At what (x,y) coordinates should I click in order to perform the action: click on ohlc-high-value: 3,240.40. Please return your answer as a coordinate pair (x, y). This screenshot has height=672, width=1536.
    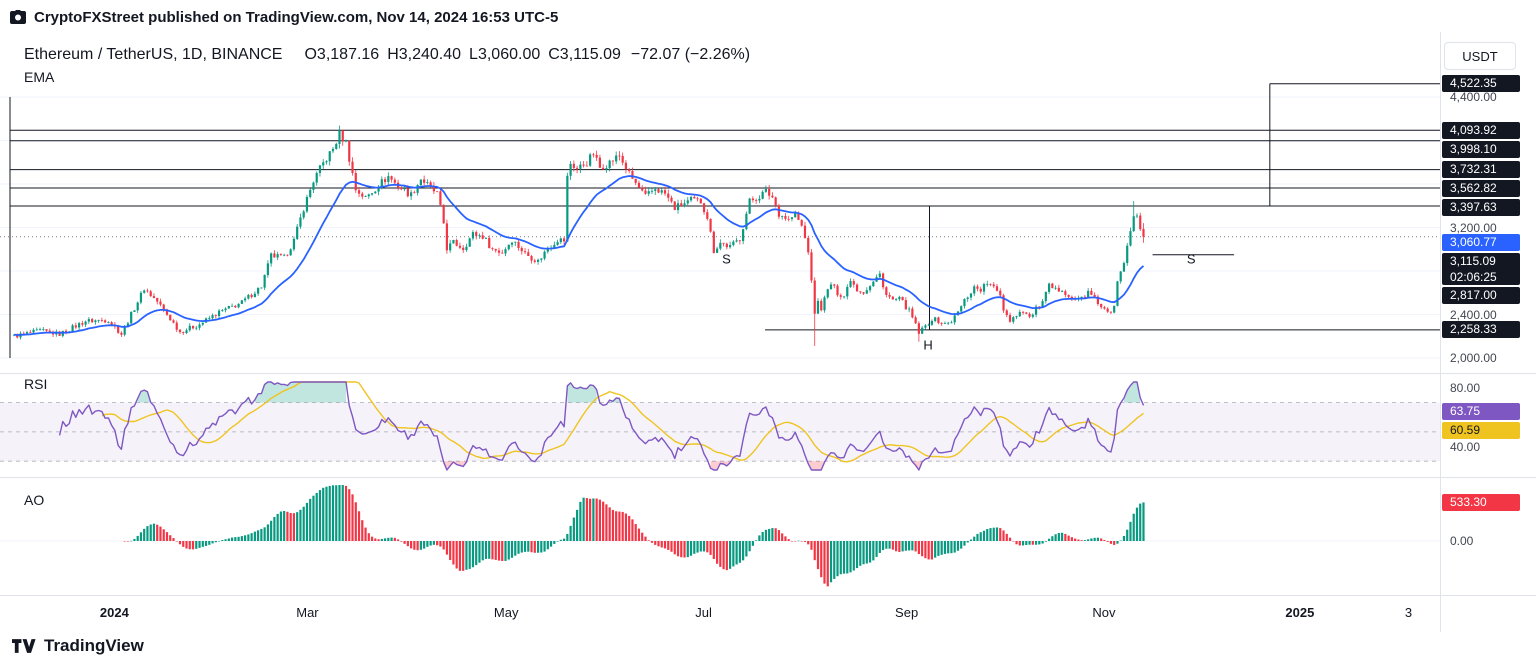
    Looking at the image, I should click on (430, 54).